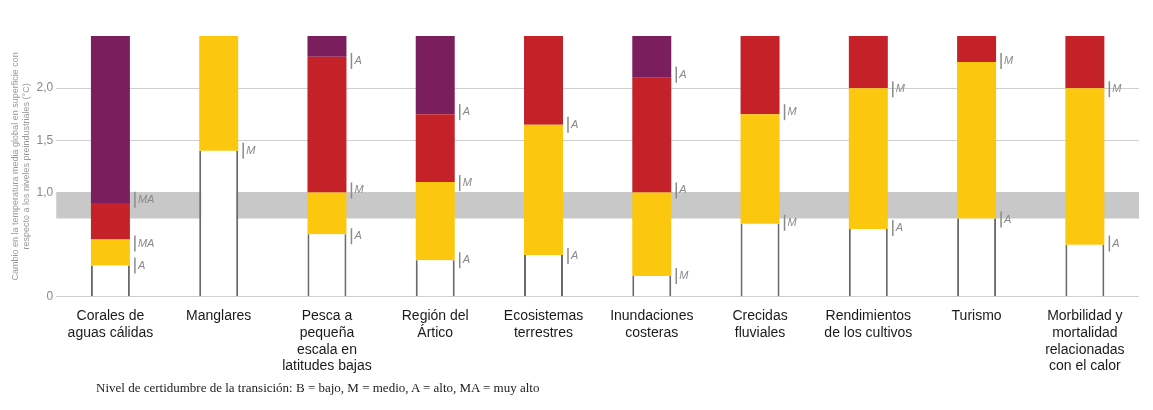  Describe the element at coordinates (652, 323) in the screenshot. I see `x-tick-label: Inundaciones costeras` at that location.